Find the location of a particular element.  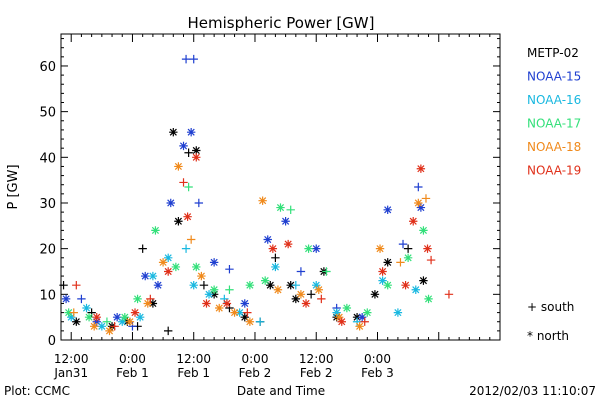

y-tick-label: 60 is located at coordinates (47, 67).